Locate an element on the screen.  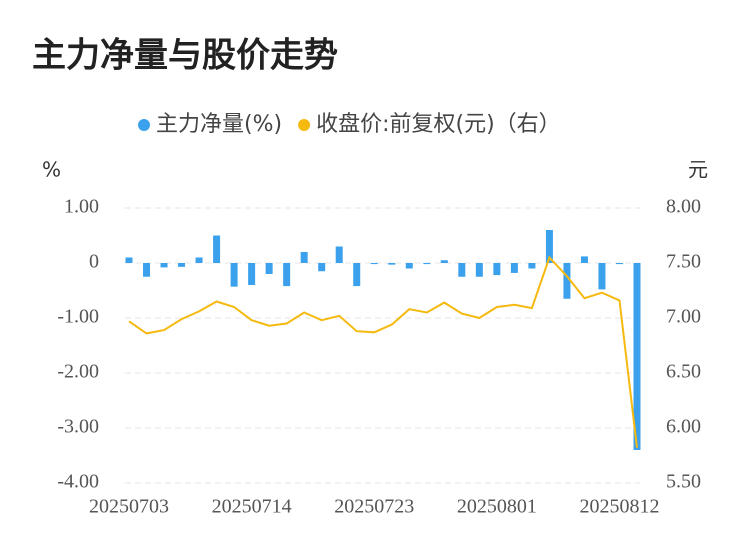
y2-unit: 元 is located at coordinates (698, 170).